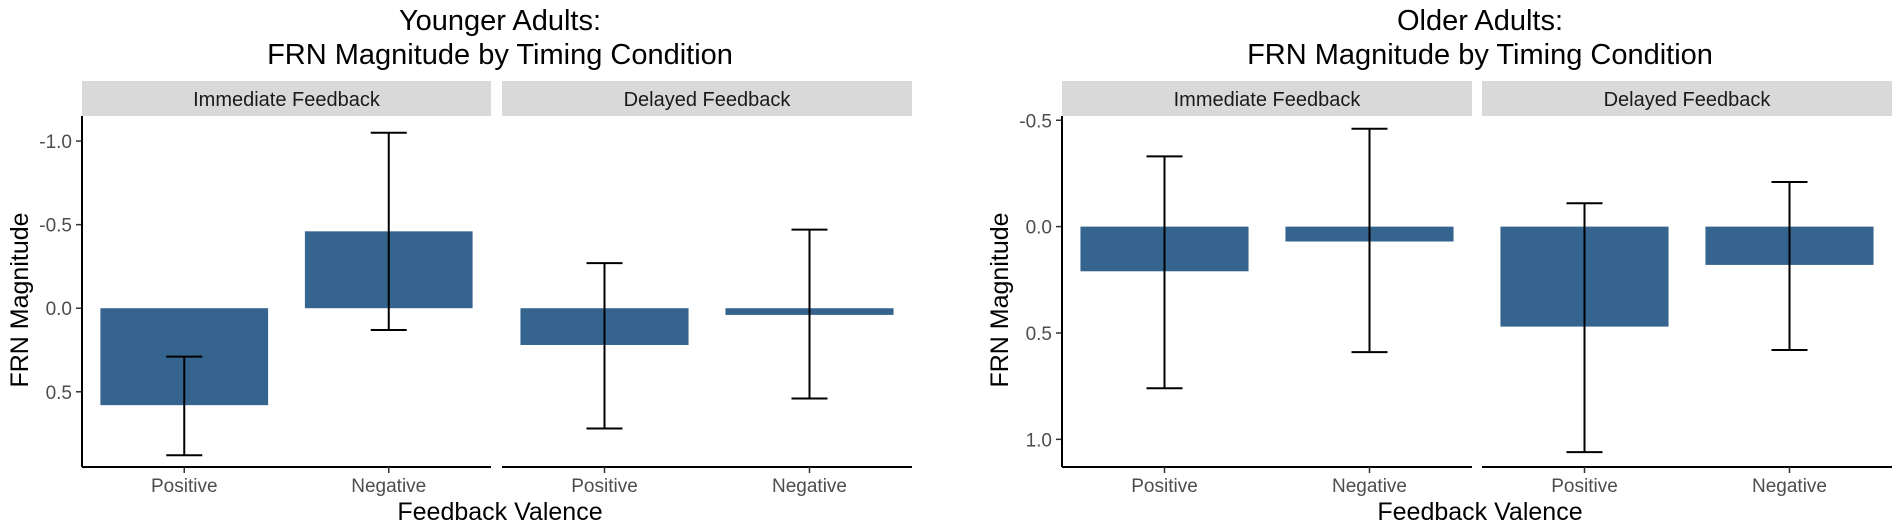  Describe the element at coordinates (1039, 440) in the screenshot. I see `y-tick-label: 1.0` at that location.